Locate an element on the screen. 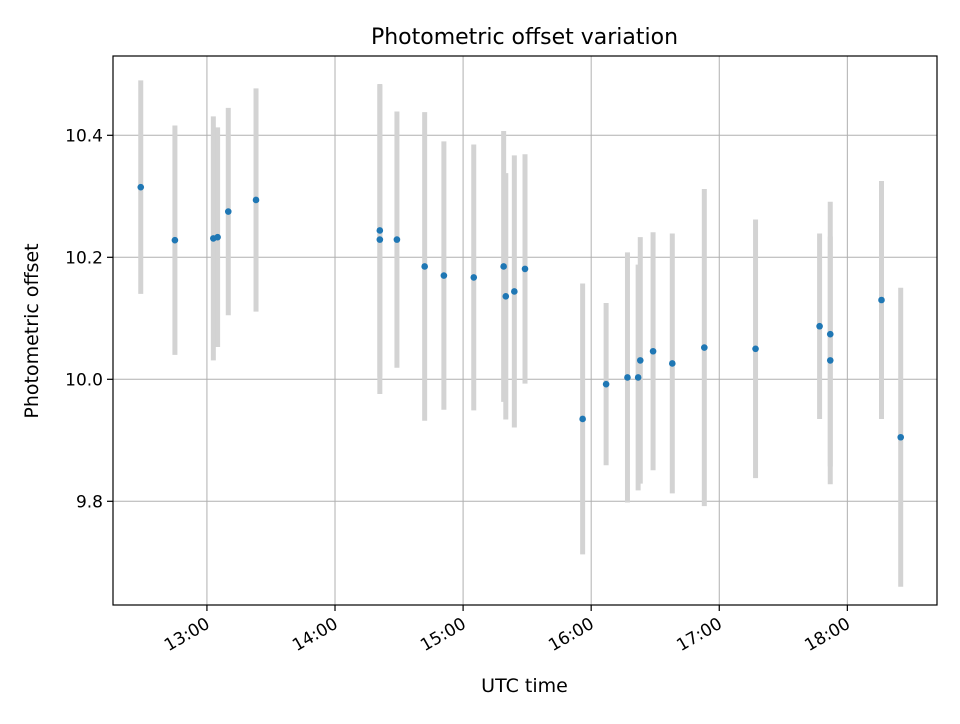  y-axis-ticks: 9.8 10.0 10.2 10.4 is located at coordinates (89, 319).